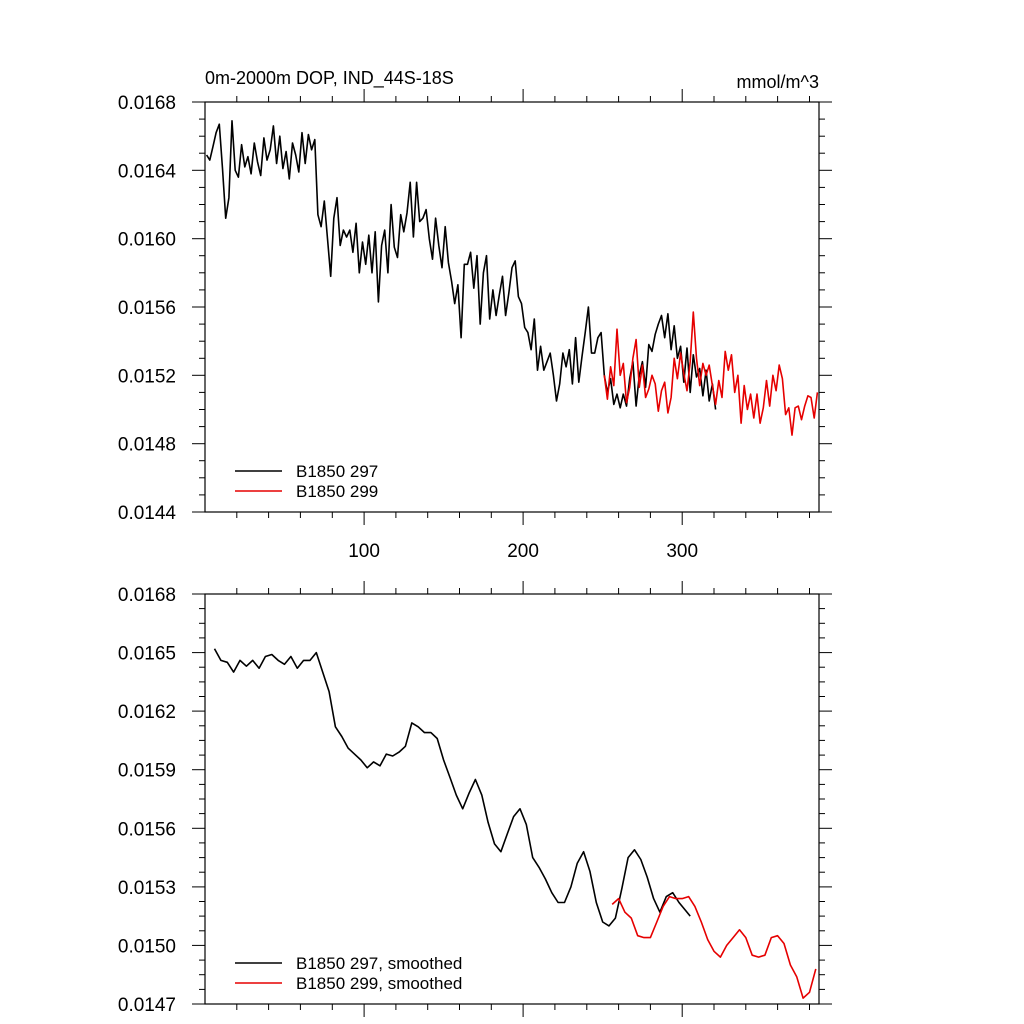 This screenshot has height=1024, width=1024. I want to click on bottom-y-tick-label: 0.0150, so click(147, 946).